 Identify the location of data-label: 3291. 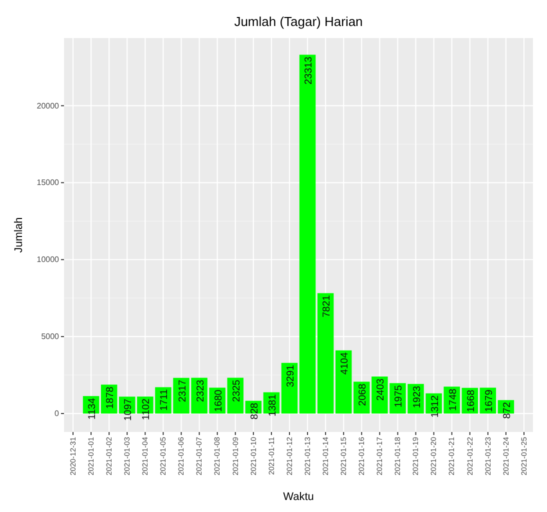
(290, 376).